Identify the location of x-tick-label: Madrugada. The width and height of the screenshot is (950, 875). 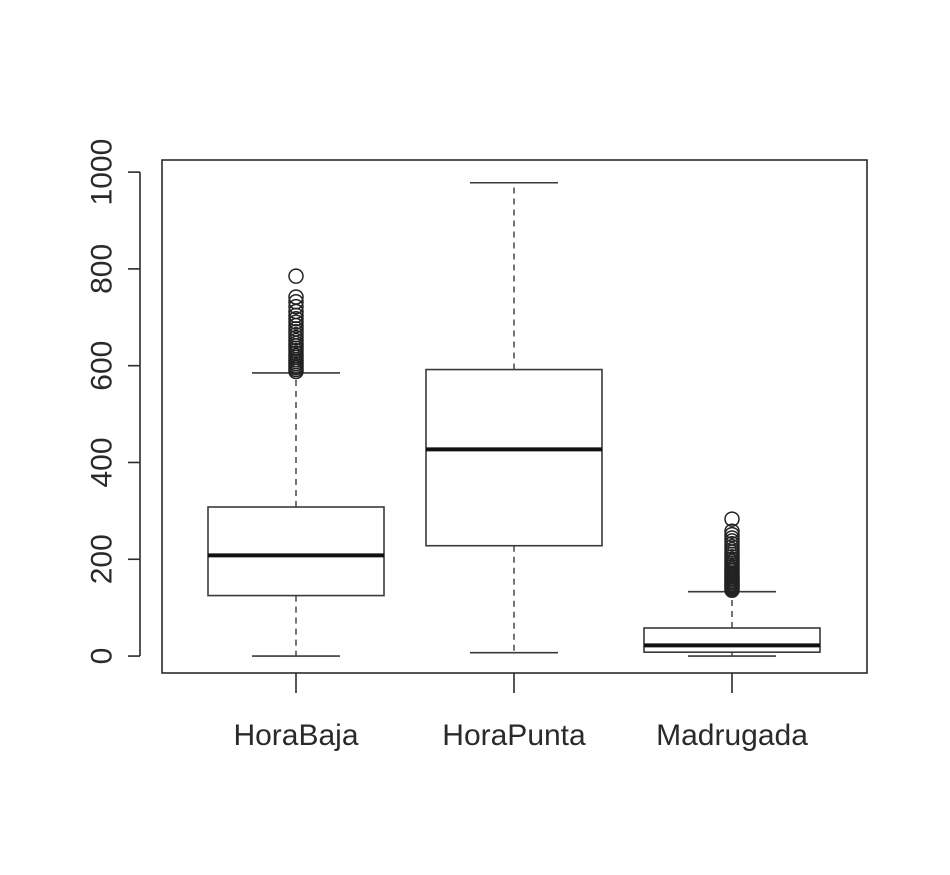
(732, 735).